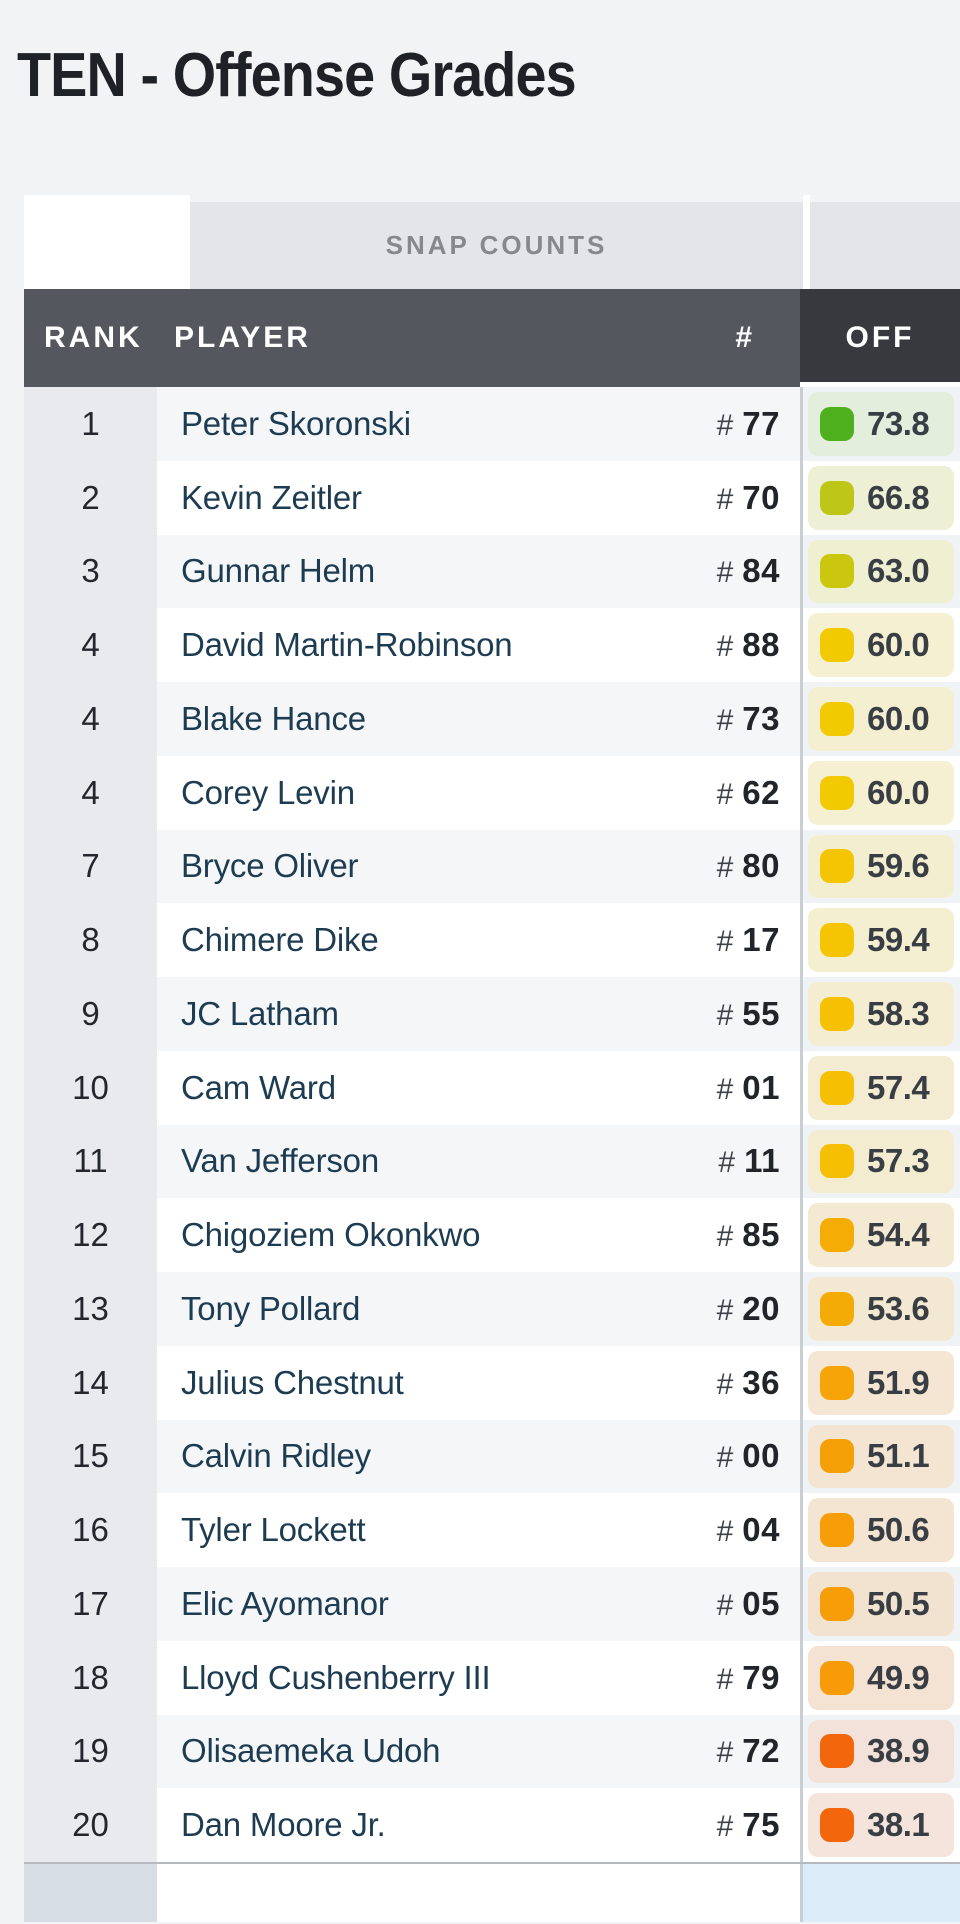  I want to click on off-grade-cell: 60.0, so click(880, 792).